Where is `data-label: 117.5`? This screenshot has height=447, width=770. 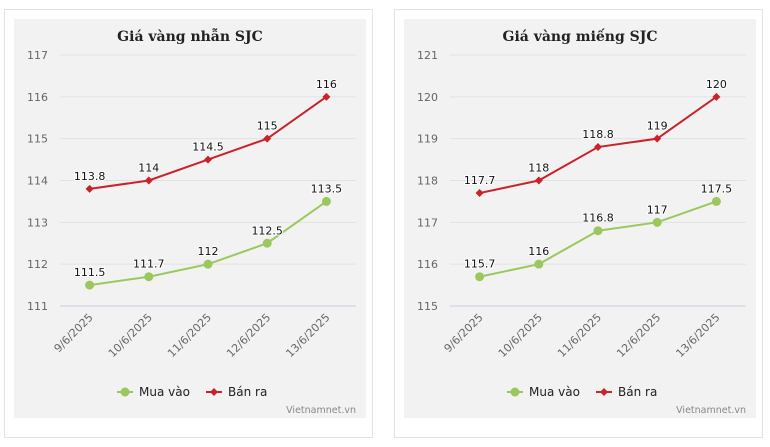 data-label: 117.5 is located at coordinates (717, 188).